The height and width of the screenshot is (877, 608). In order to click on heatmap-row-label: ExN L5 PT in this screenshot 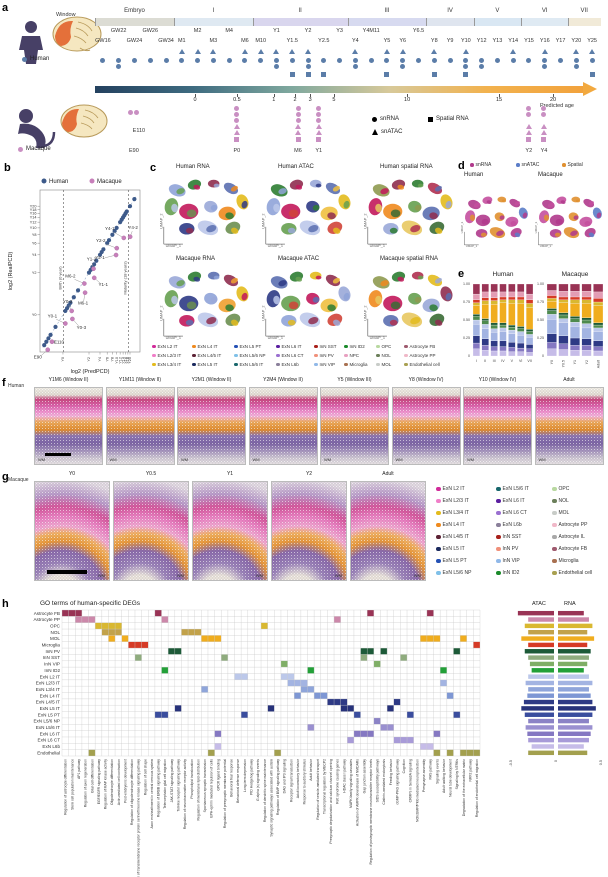, I will do `click(49, 714)`.